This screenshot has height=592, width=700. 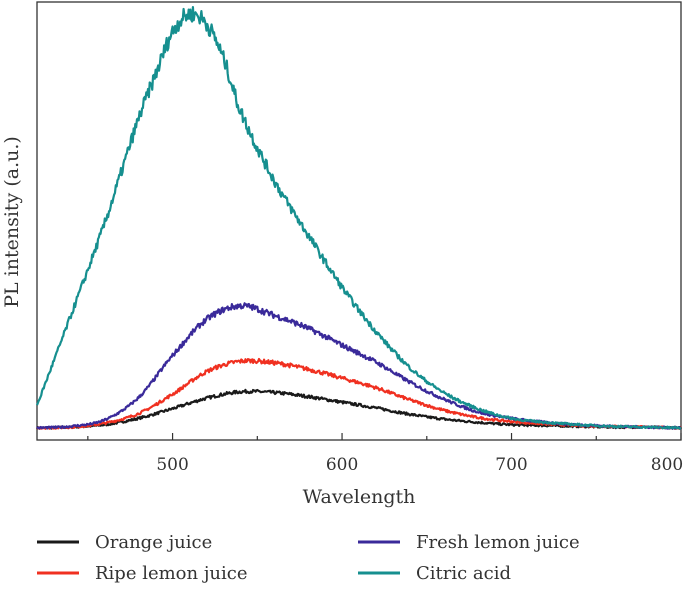 What do you see at coordinates (172, 465) in the screenshot?
I see `x-tick-label: 500` at bounding box center [172, 465].